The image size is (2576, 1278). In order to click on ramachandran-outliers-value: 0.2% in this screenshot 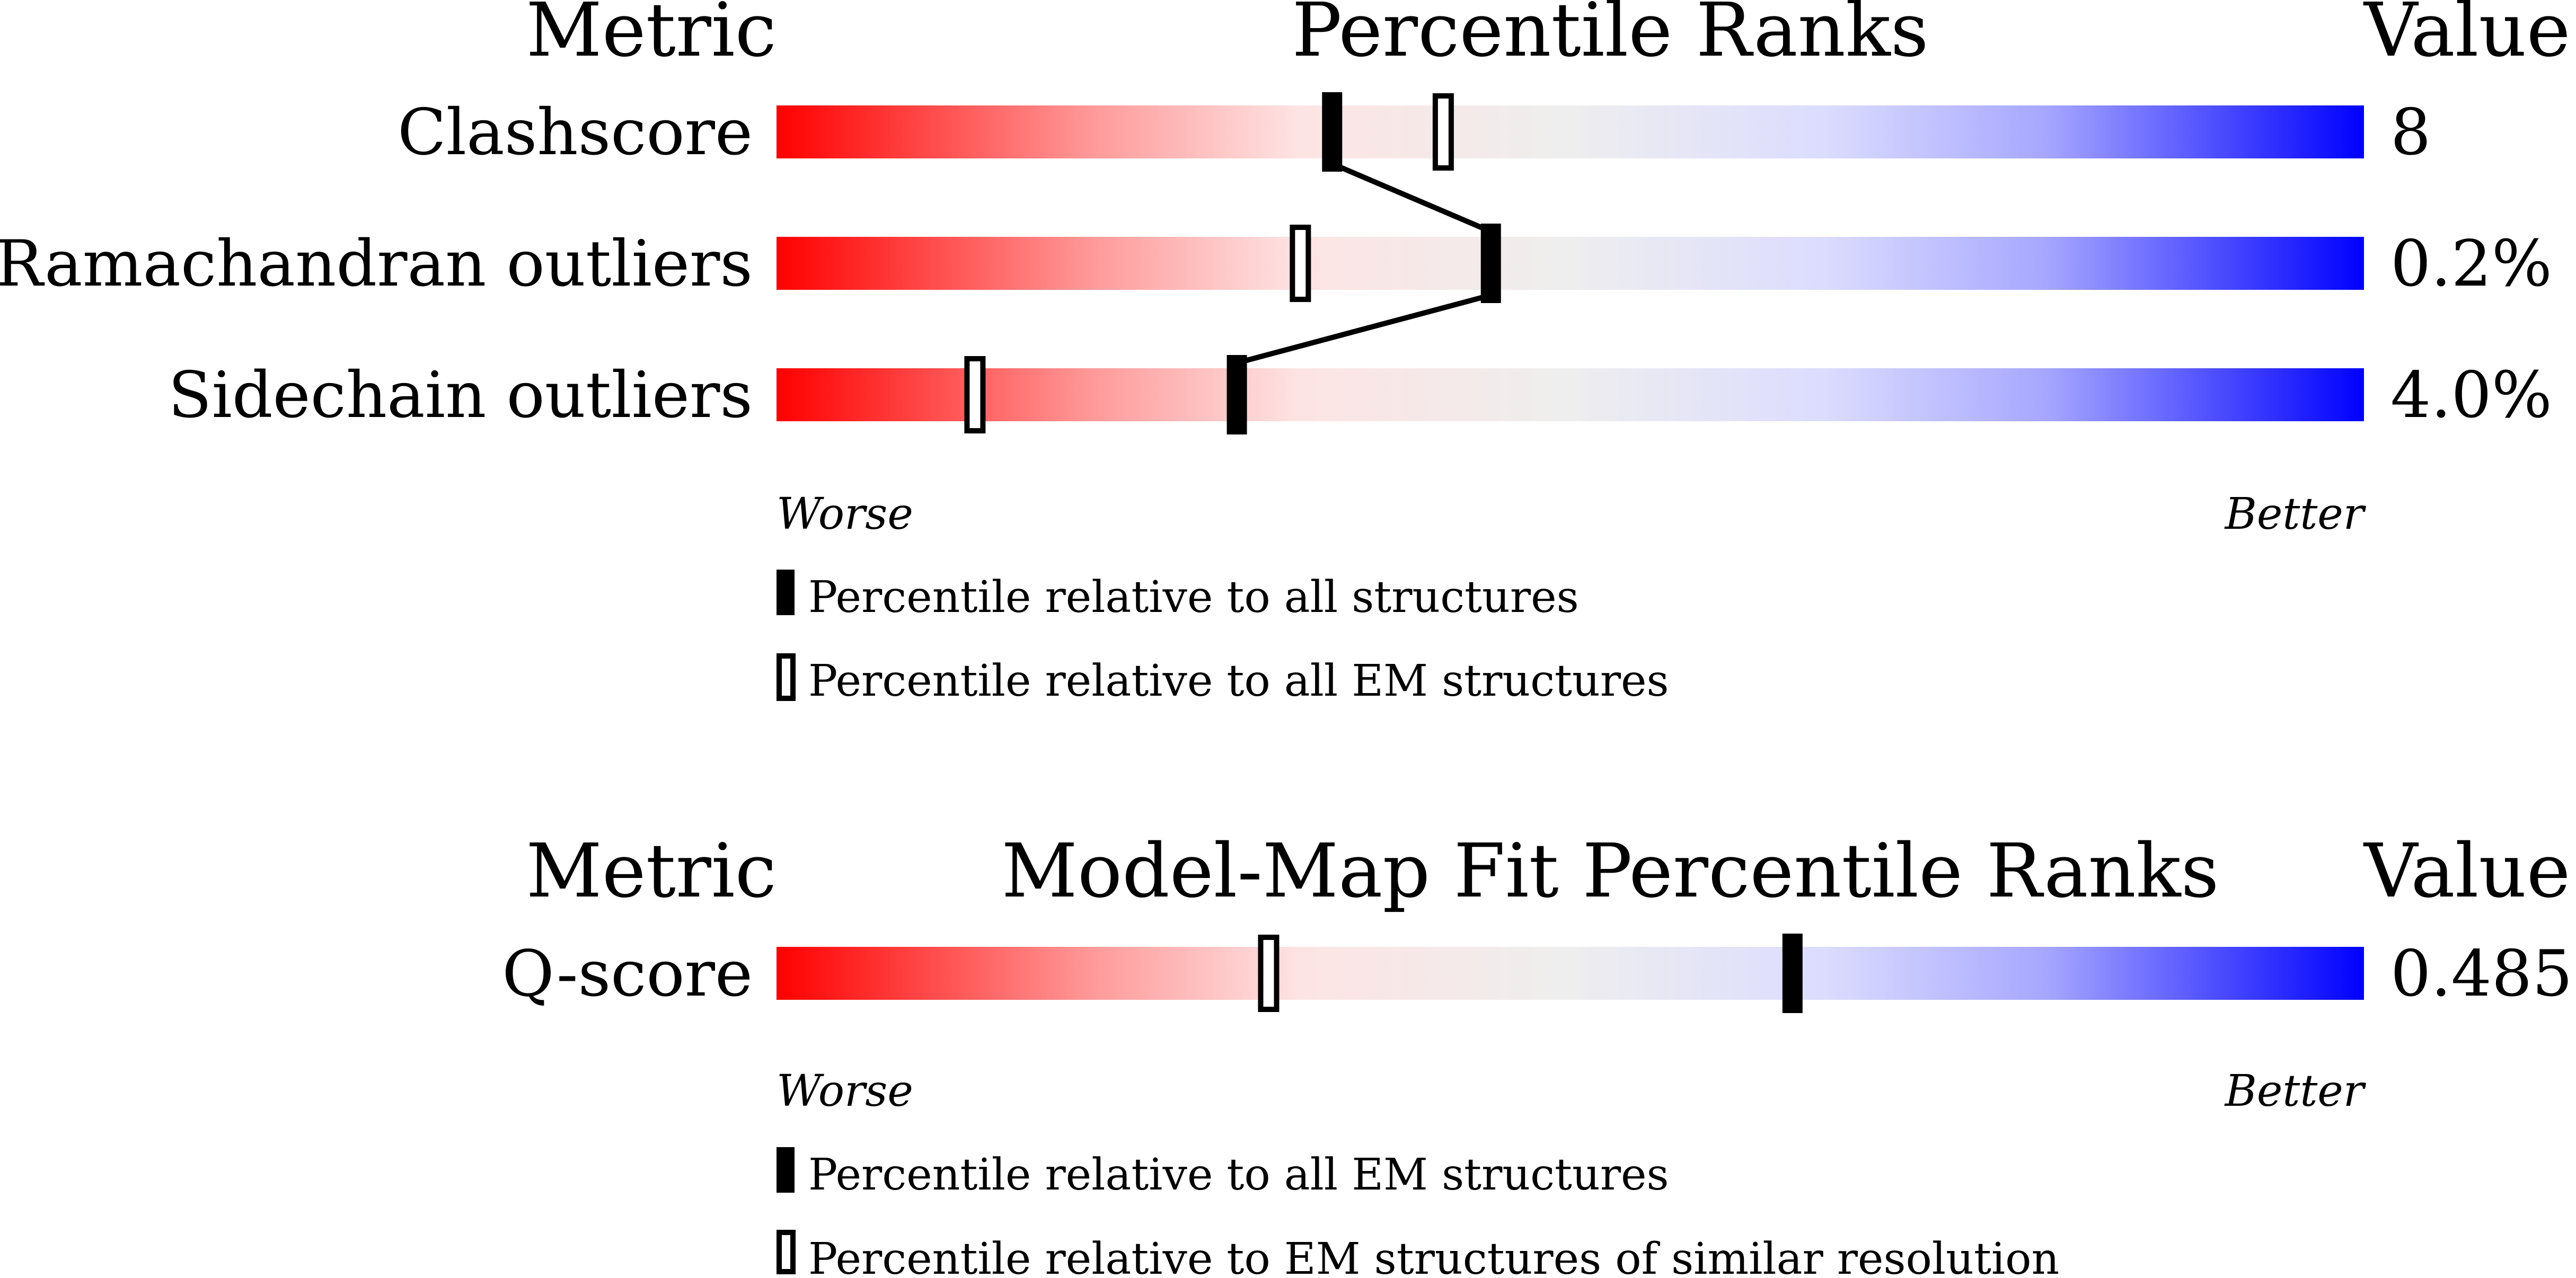, I will do `click(2471, 264)`.